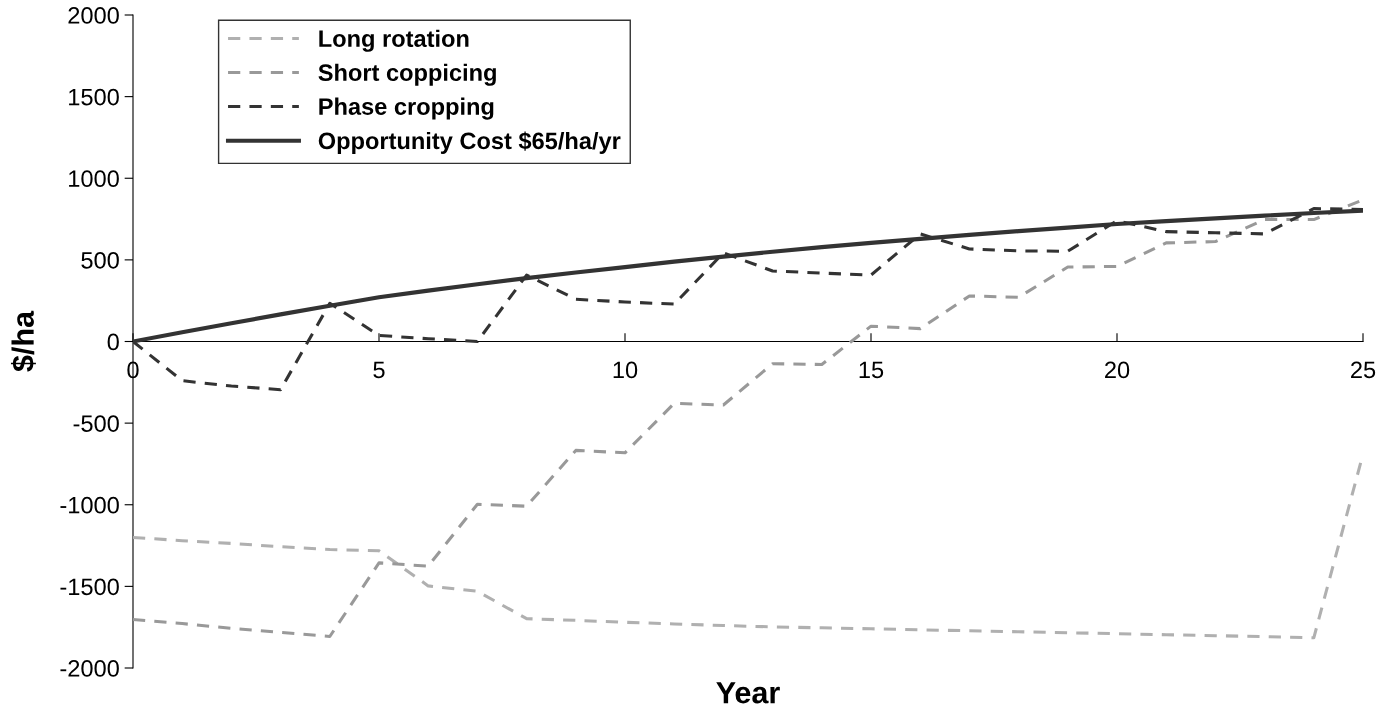 Image resolution: width=1388 pixels, height=728 pixels. I want to click on x-tick-label: 10, so click(625, 370).